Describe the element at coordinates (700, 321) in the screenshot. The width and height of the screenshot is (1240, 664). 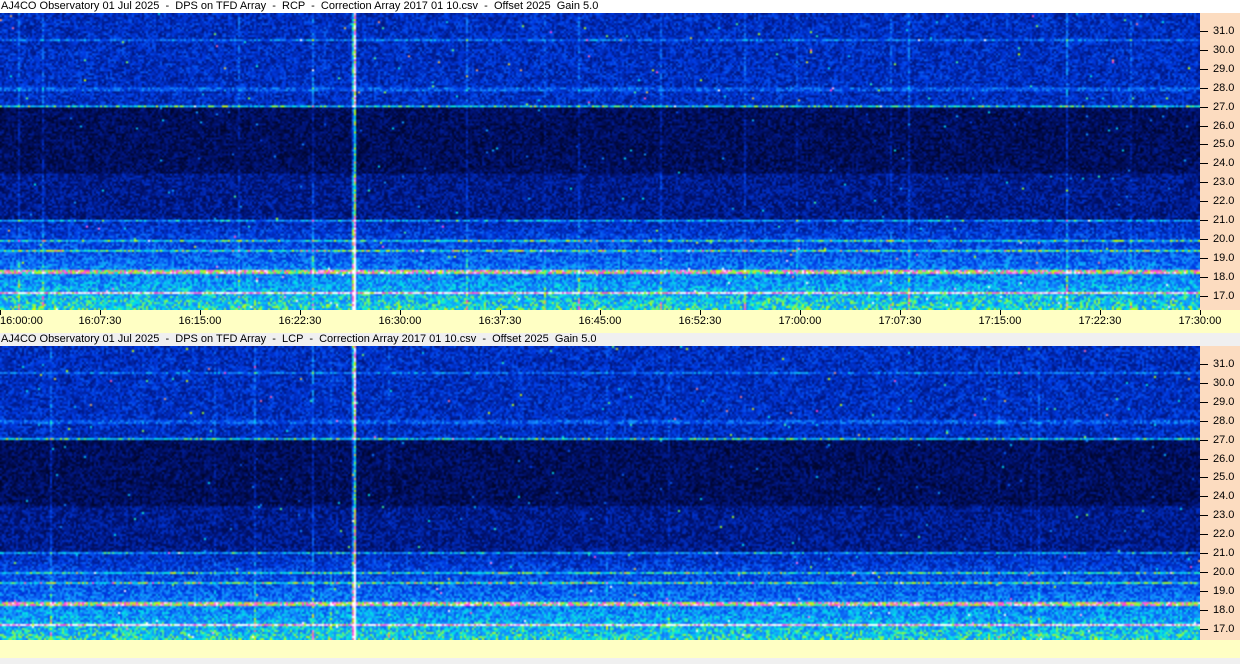
I see `time-tick-label: 16:52:30` at that location.